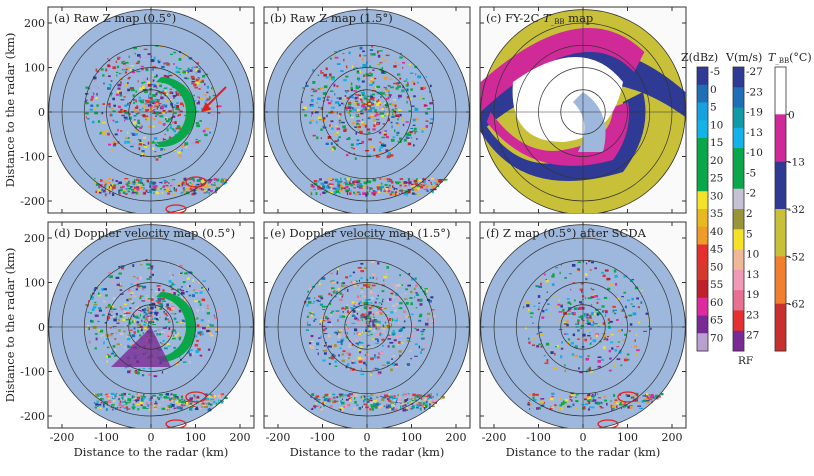 The image size is (814, 476). I want to click on y-tick-label: -100, so click(32, 157).